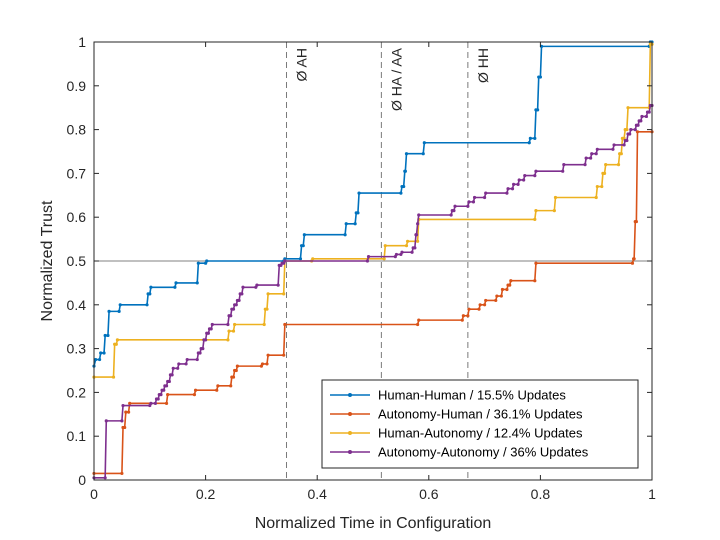  What do you see at coordinates (373, 523) in the screenshot?
I see `x-axis-label: Normalized Time in Configuration` at bounding box center [373, 523].